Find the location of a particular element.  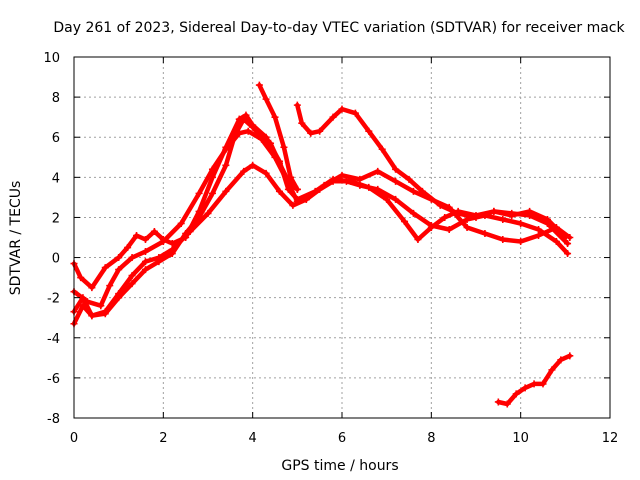

y-tick-label: 10 is located at coordinates (51, 58).